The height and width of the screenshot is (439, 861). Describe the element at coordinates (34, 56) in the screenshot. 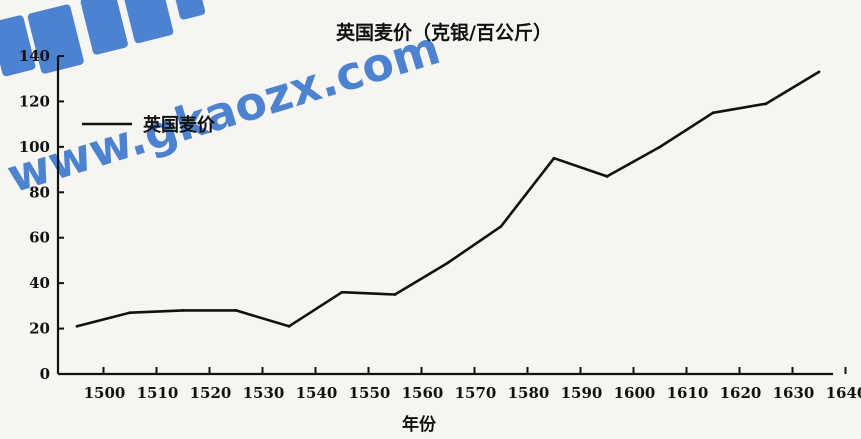

I see `y-tick-label: 140` at that location.